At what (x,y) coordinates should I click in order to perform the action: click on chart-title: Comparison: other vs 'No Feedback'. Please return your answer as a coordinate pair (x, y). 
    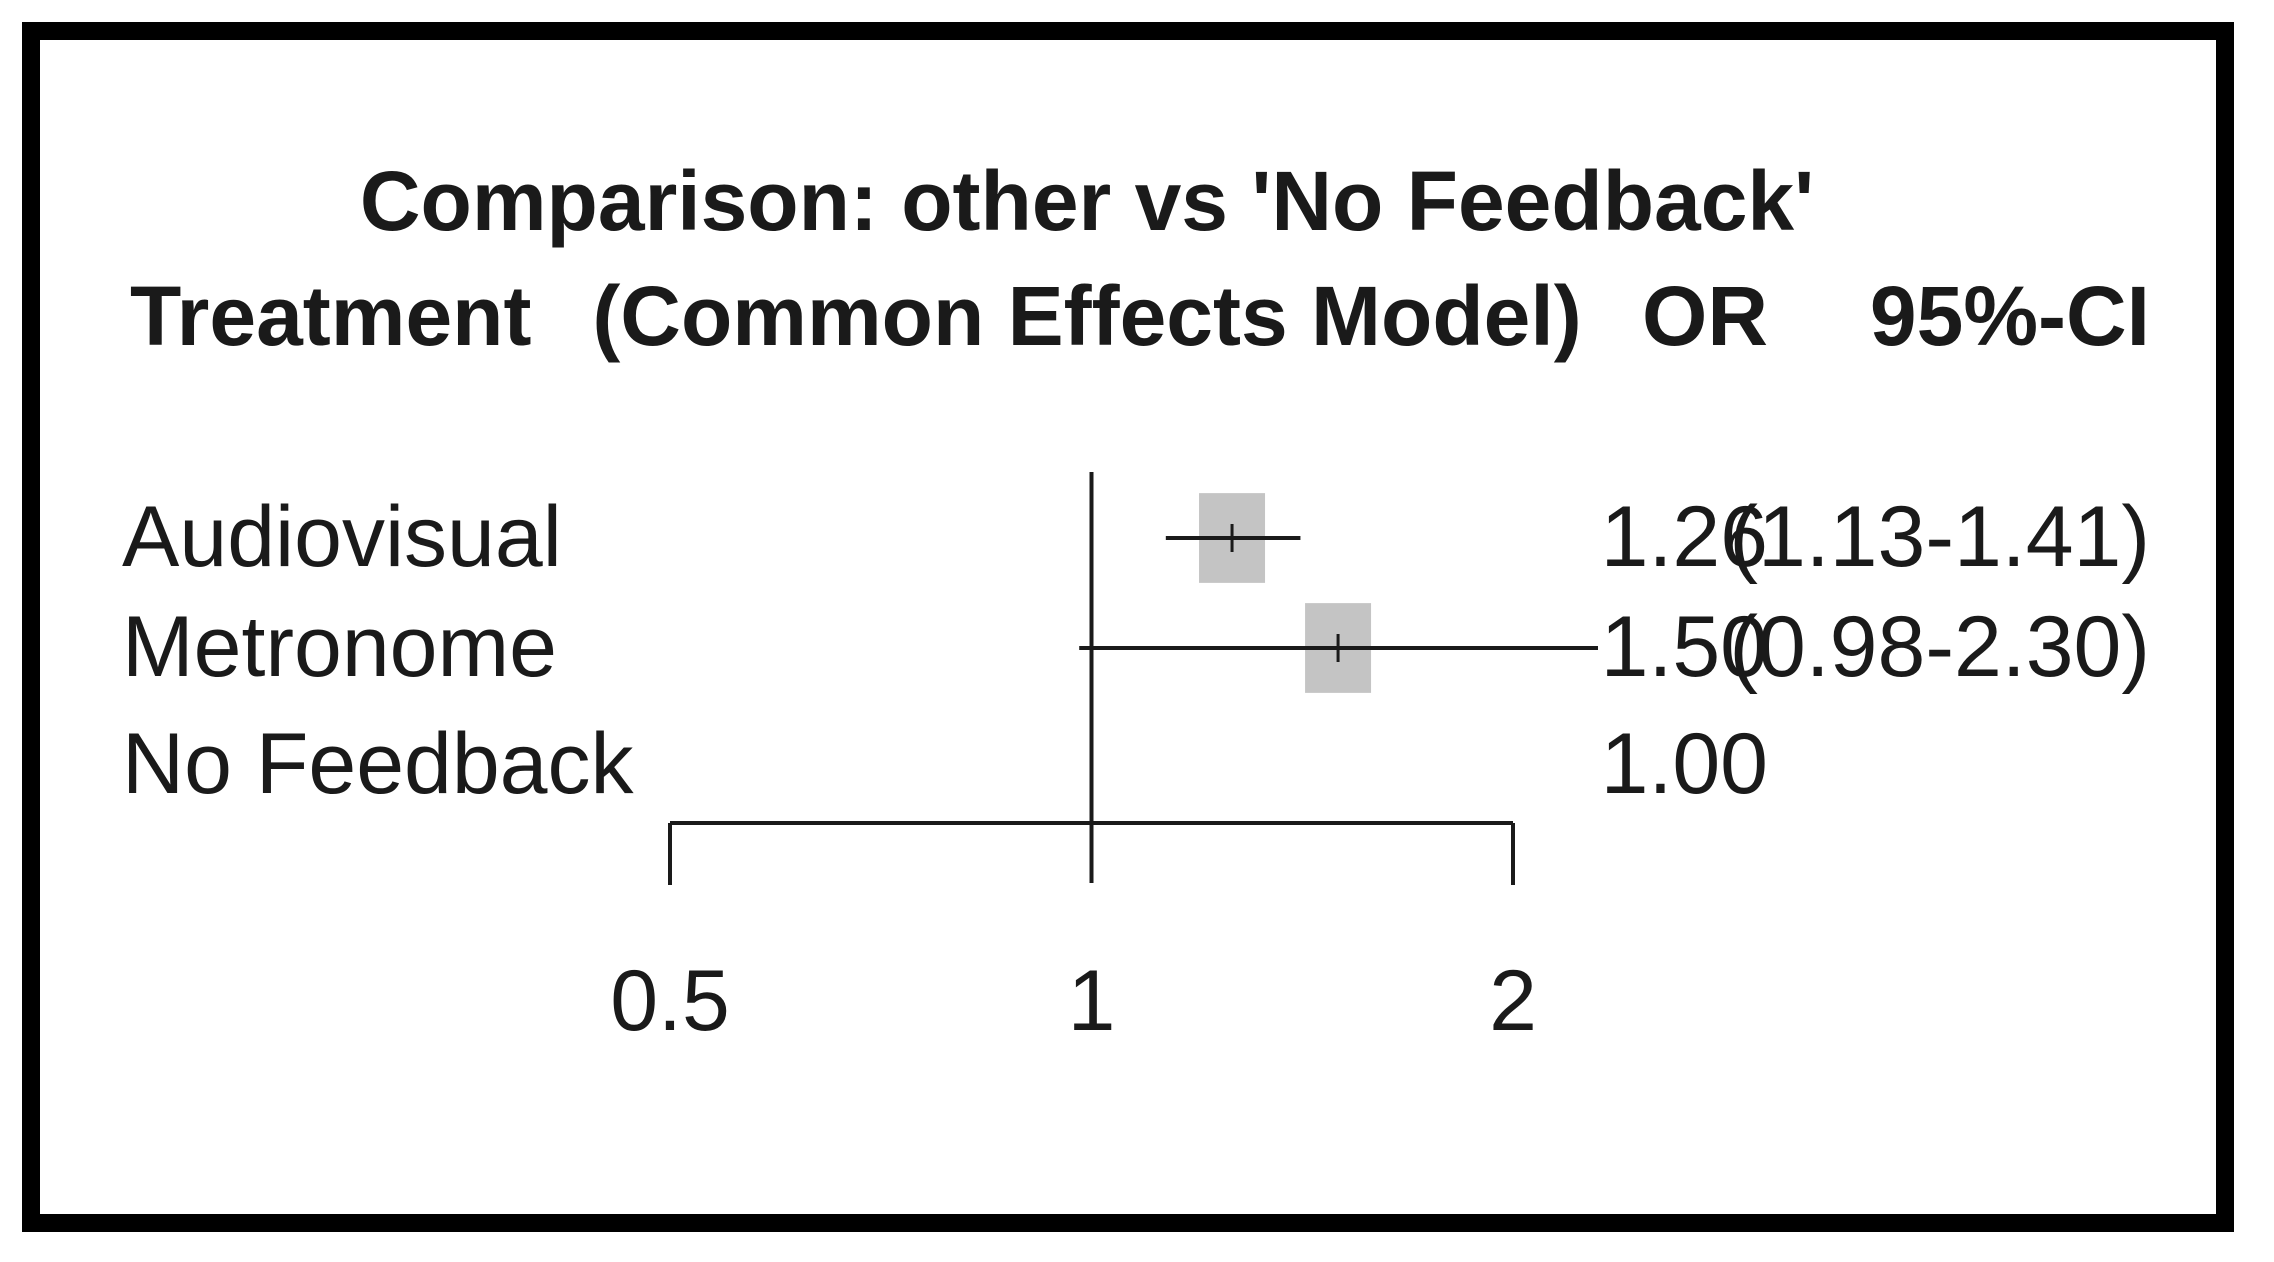
    Looking at the image, I should click on (1087, 201).